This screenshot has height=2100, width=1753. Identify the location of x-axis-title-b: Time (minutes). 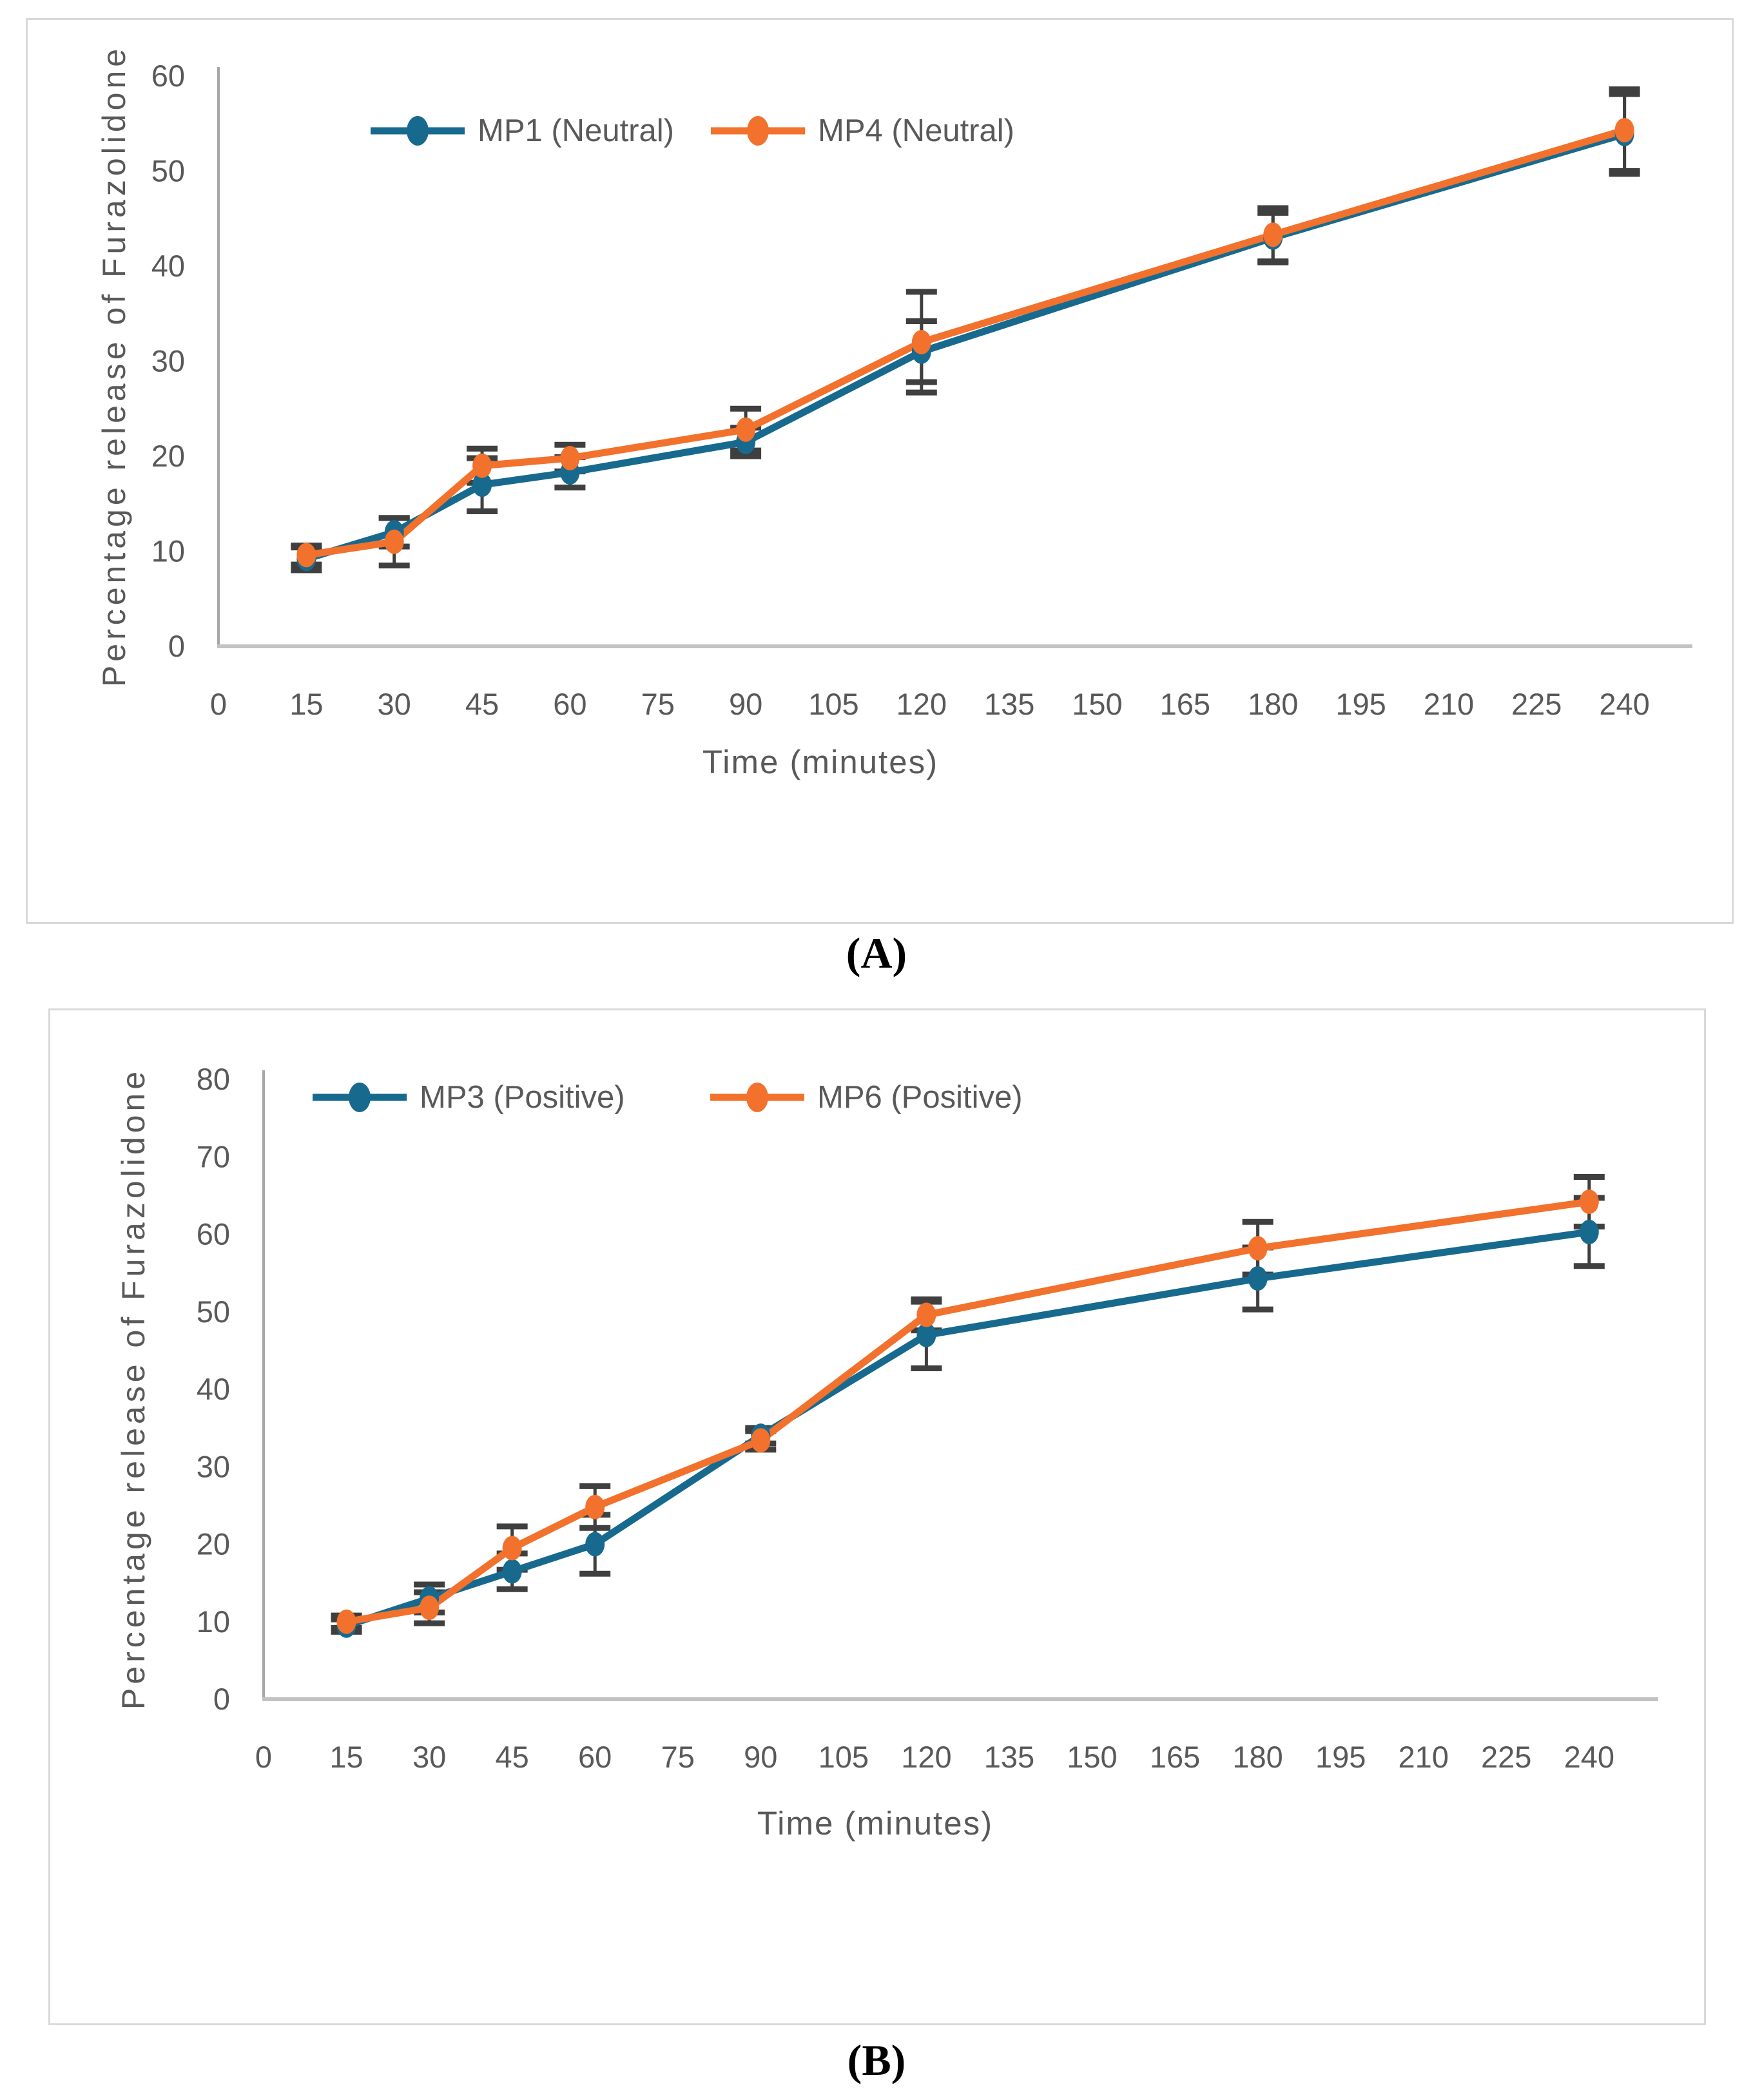
(875, 1823).